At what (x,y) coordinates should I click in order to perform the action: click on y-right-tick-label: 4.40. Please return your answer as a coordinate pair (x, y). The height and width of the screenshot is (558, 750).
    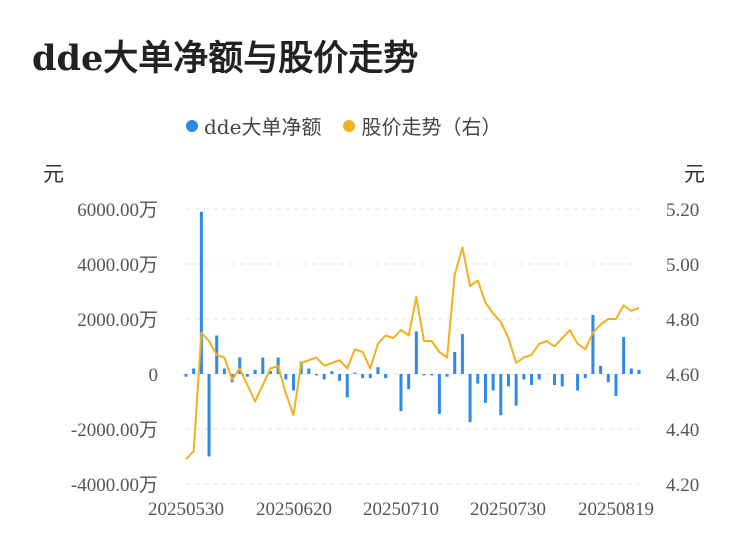
    Looking at the image, I should click on (682, 430).